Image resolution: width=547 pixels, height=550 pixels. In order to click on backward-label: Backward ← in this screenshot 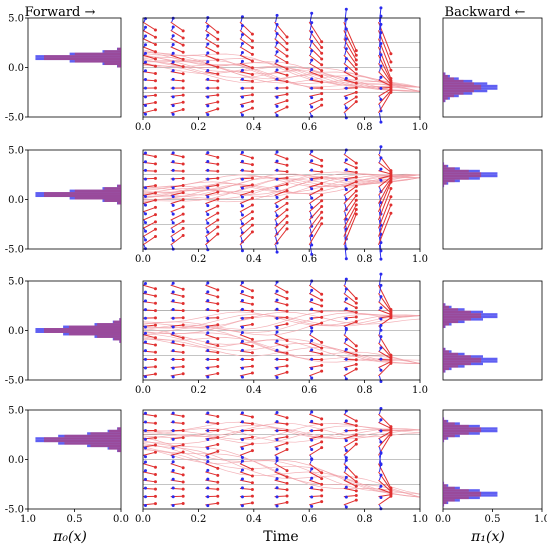, I will do `click(485, 12)`.